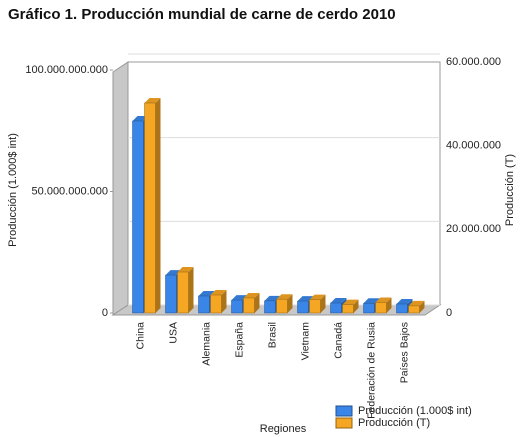 This screenshot has width=523, height=437. Describe the element at coordinates (120, 188) in the screenshot. I see `side-wall` at that location.